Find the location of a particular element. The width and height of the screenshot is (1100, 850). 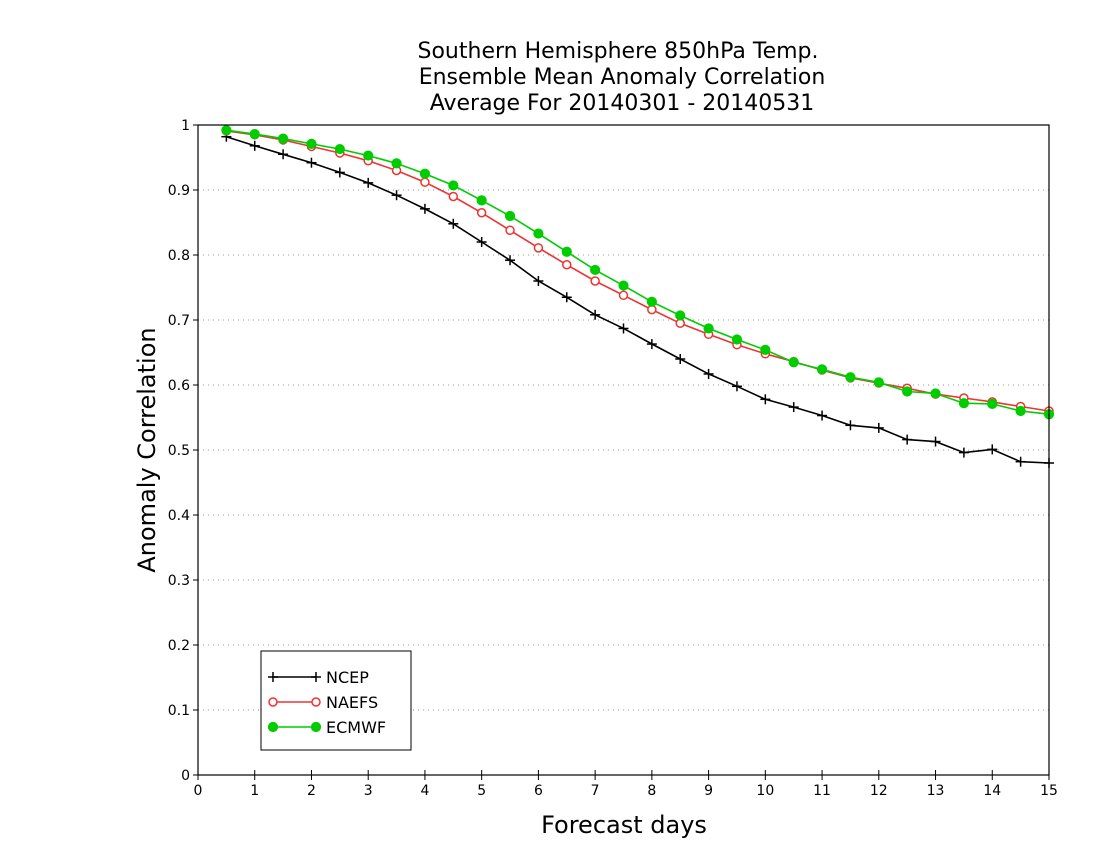

x-axis-label: Forecast days is located at coordinates (624, 825).